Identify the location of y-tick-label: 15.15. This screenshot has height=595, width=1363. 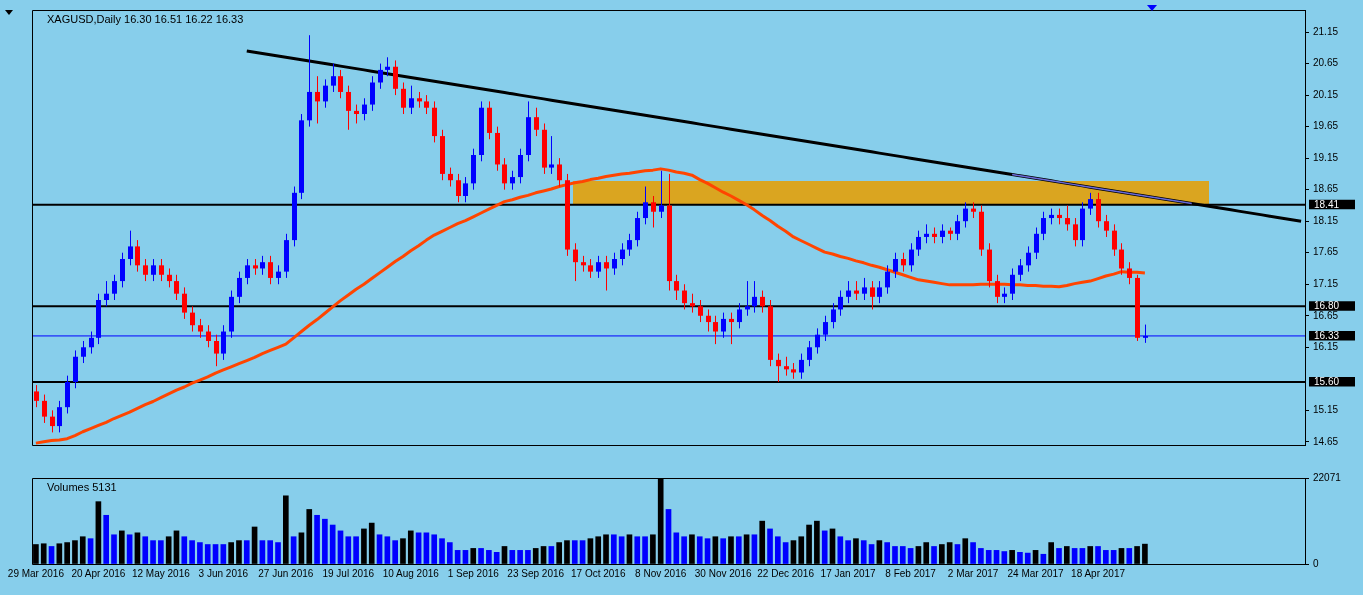
(1326, 410).